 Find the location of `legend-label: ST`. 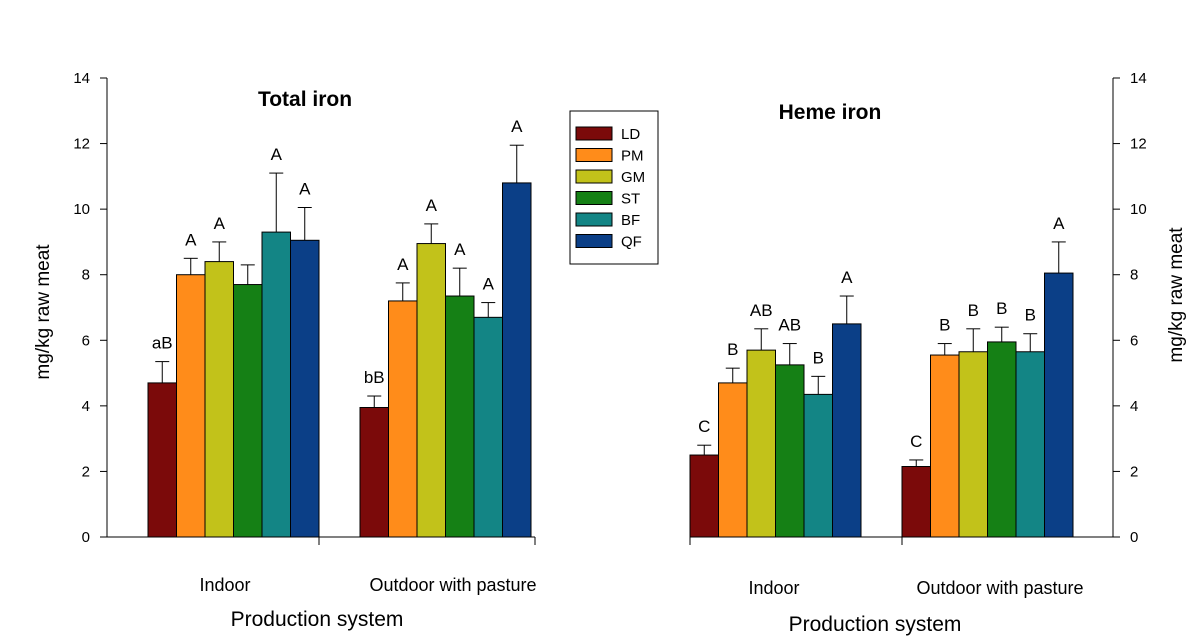

legend-label: ST is located at coordinates (630, 199).